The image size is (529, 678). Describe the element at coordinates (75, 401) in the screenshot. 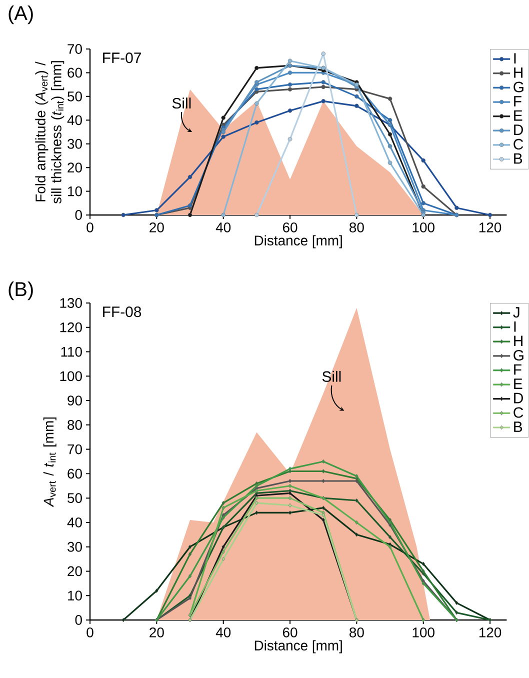

I see `y-tick-label: 90` at that location.